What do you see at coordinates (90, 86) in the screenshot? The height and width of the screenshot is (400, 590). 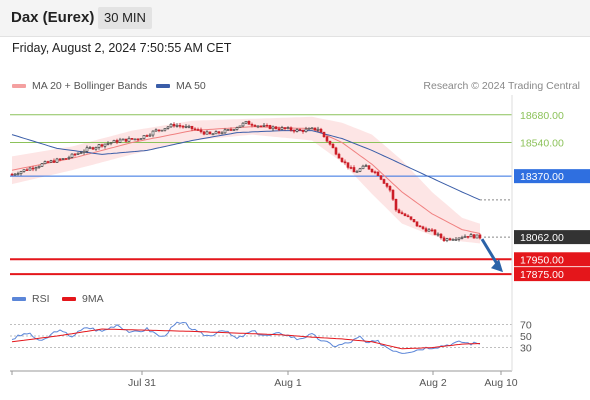 I see `bollinger-label: MA 20 + Bollinger Bands` at bounding box center [90, 86].